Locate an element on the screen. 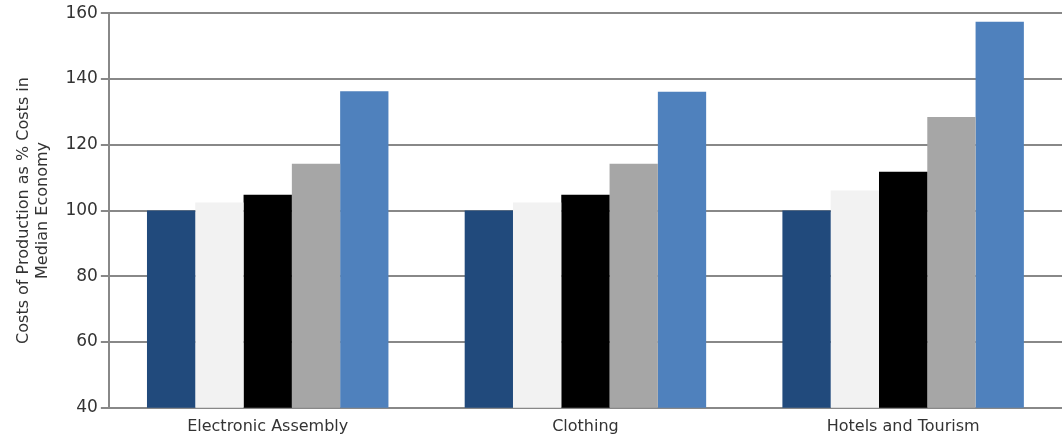 The width and height of the screenshot is (1062, 443). y-tick-label: 160 is located at coordinates (81, 11).